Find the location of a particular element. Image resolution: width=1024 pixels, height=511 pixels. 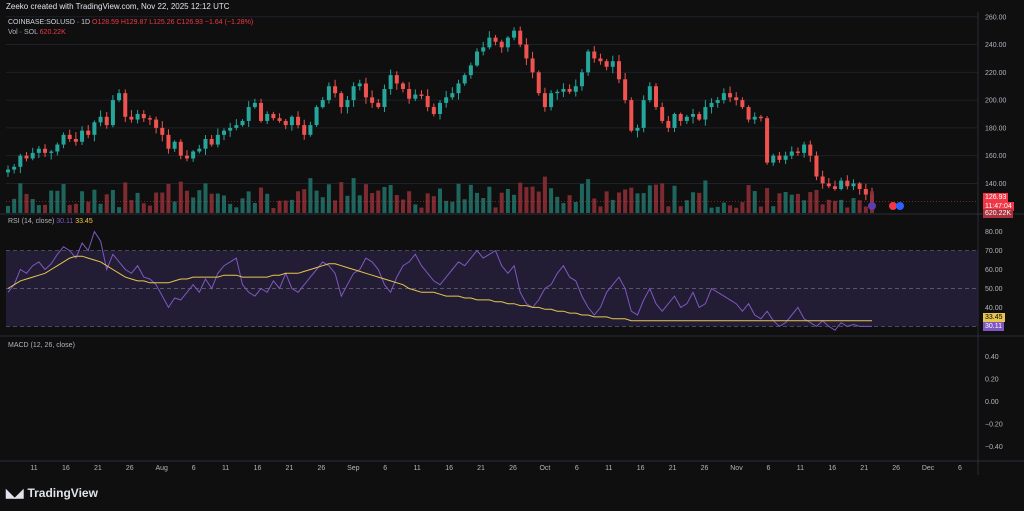

macd-label: MACD (12, 26, close) is located at coordinates (41, 345).